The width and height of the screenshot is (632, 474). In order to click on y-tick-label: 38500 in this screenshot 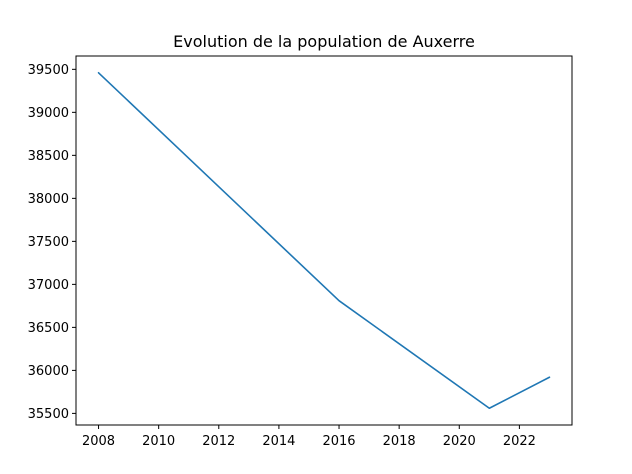, I will do `click(48, 156)`.